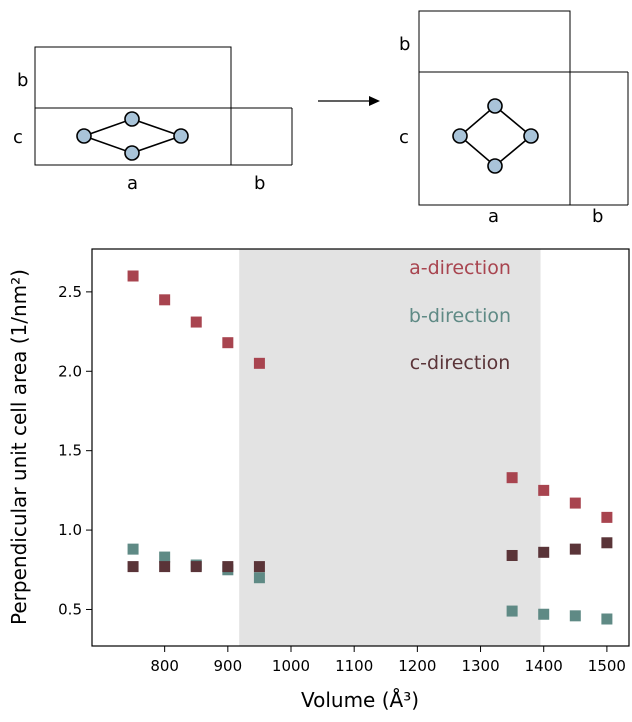  Describe the element at coordinates (164, 666) in the screenshot. I see `x-tick-label: 800` at that location.